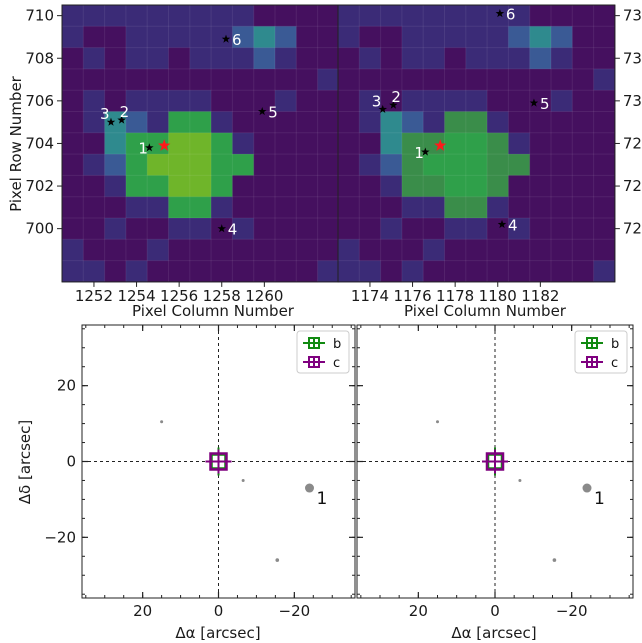  I want to click on x-tick-label: 1252, so click(94, 296).